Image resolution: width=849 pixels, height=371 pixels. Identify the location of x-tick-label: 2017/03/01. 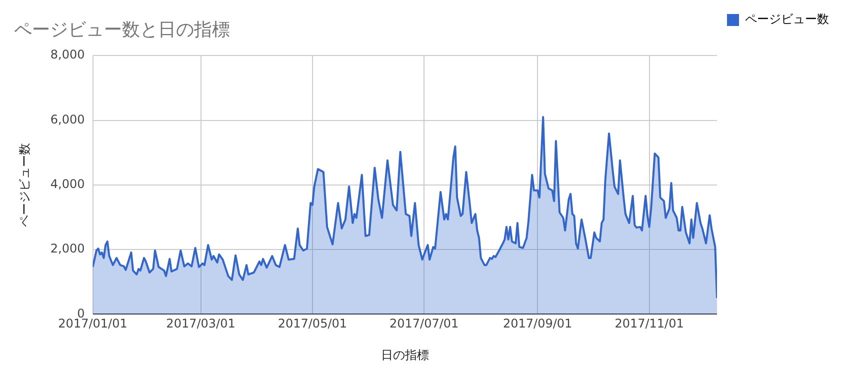
(201, 323).